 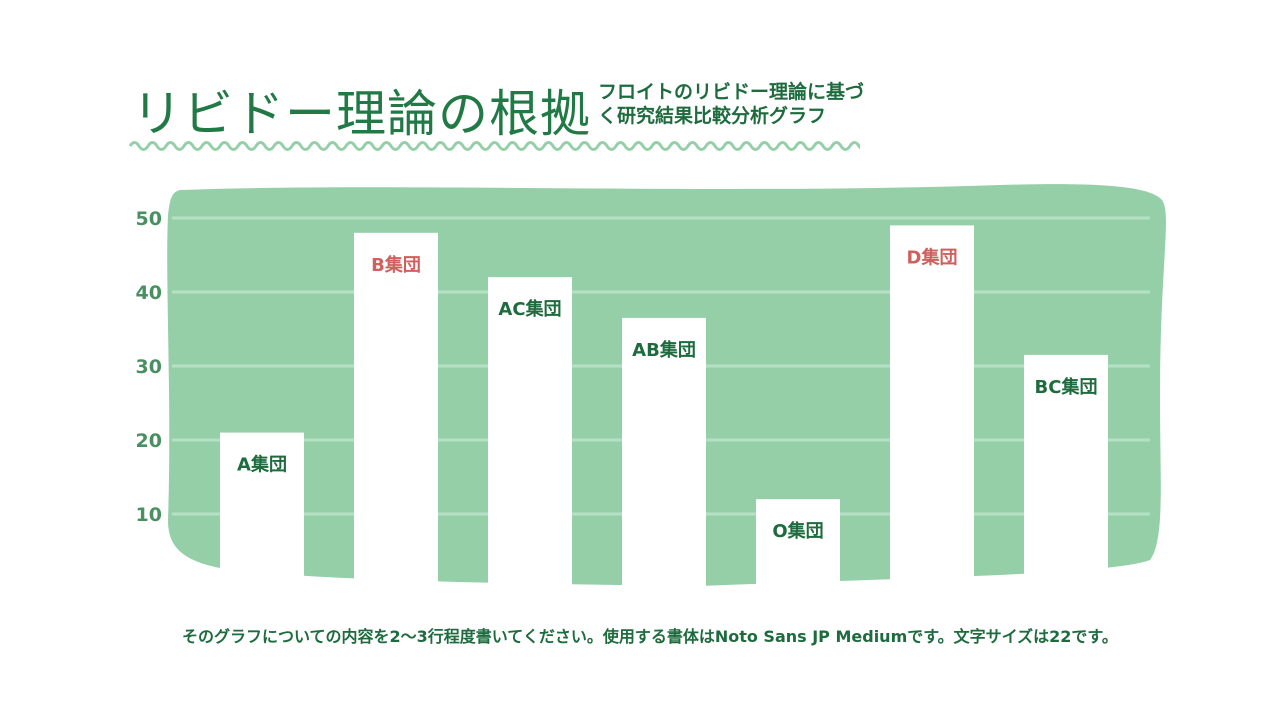 I want to click on bar-label: AB集団, so click(x=664, y=350).